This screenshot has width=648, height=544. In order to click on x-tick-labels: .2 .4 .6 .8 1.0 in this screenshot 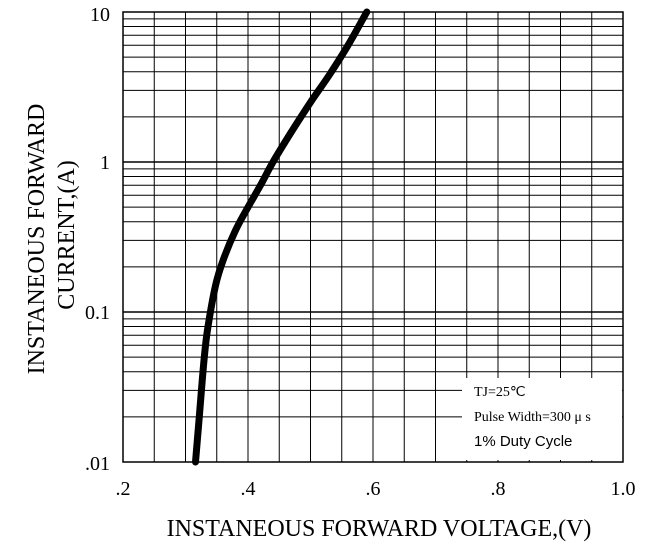, I will do `click(376, 489)`.